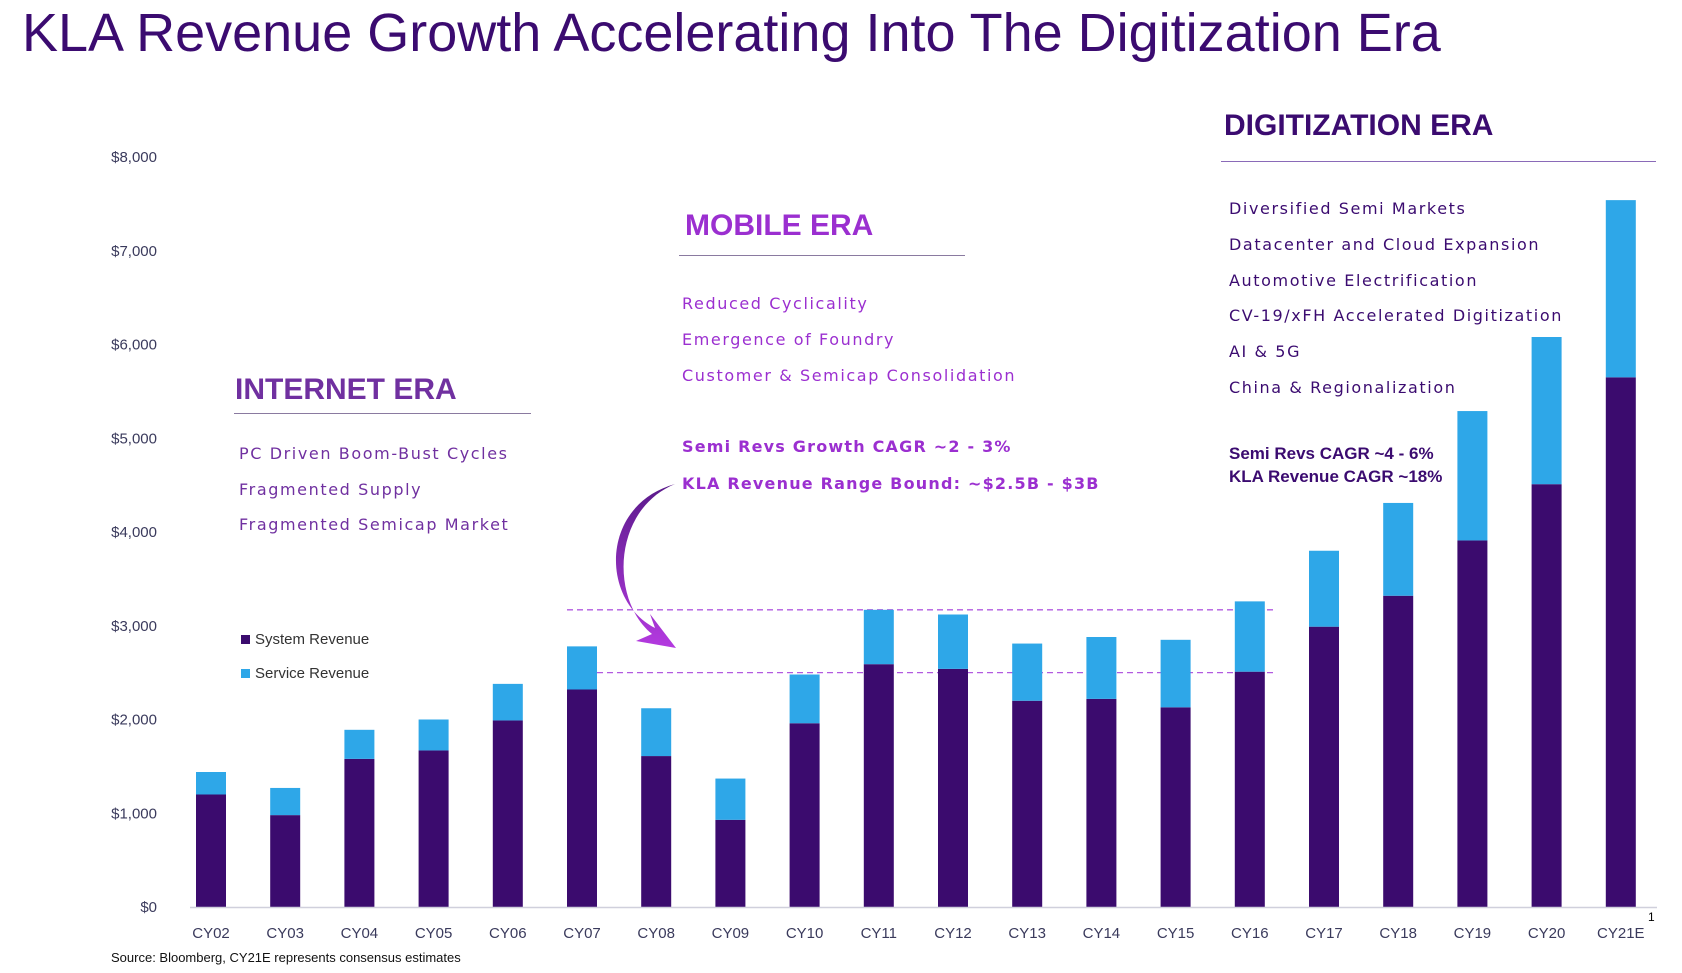 The width and height of the screenshot is (1682, 973). Describe the element at coordinates (1176, 933) in the screenshot. I see `x-tick-label: CY15` at that location.